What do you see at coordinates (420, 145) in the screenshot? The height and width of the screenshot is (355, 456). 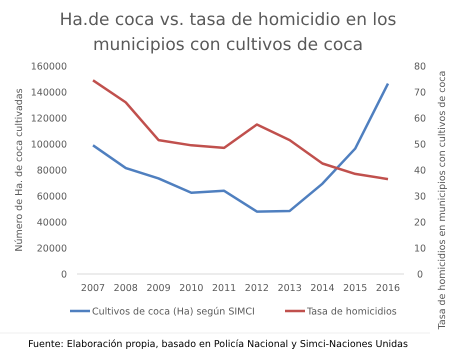 I see `y2-tick-label: 50` at bounding box center [420, 145].